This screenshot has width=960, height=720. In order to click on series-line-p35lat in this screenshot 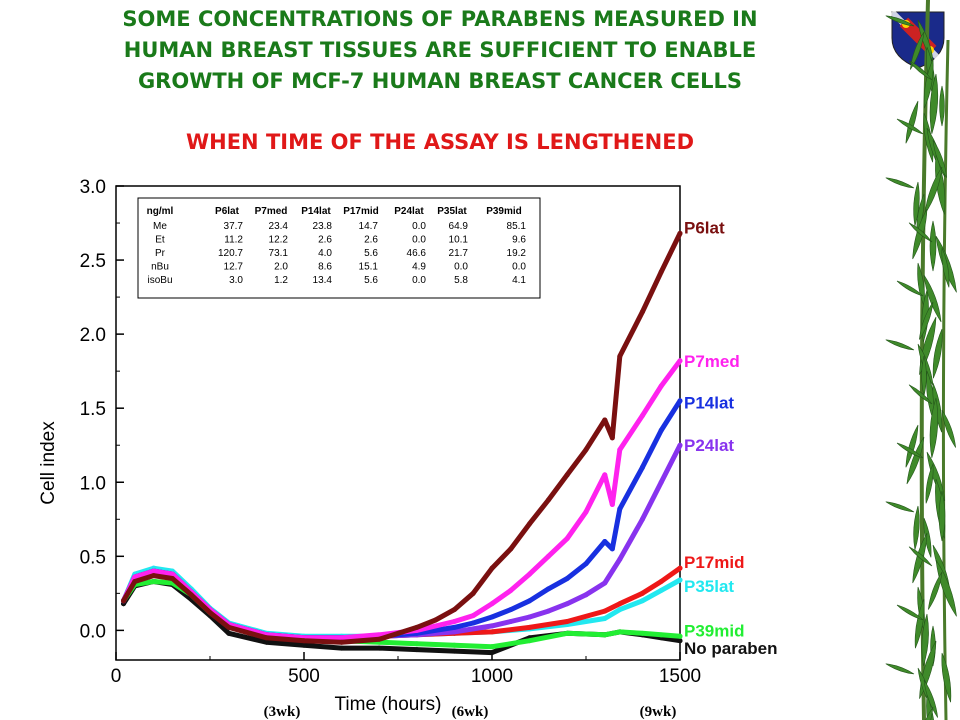, I will do `click(402, 602)`.